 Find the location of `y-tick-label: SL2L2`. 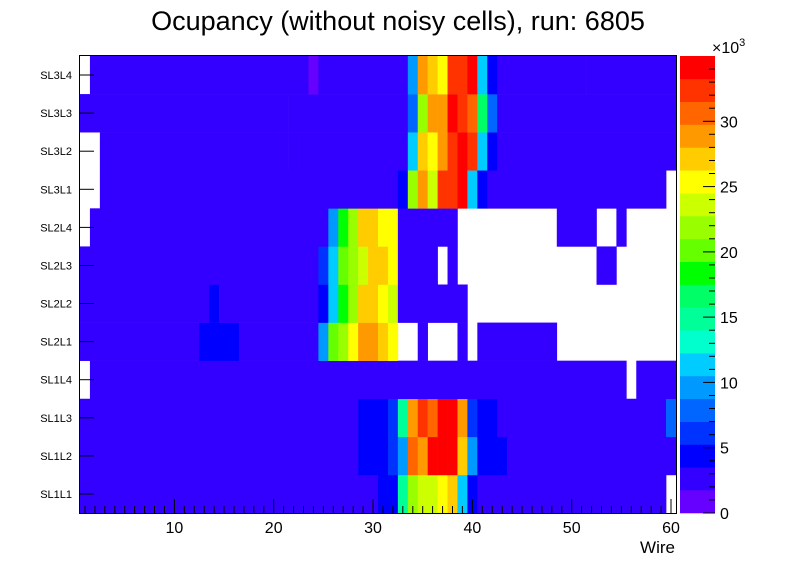

y-tick-label: SL2L2 is located at coordinates (56, 305).